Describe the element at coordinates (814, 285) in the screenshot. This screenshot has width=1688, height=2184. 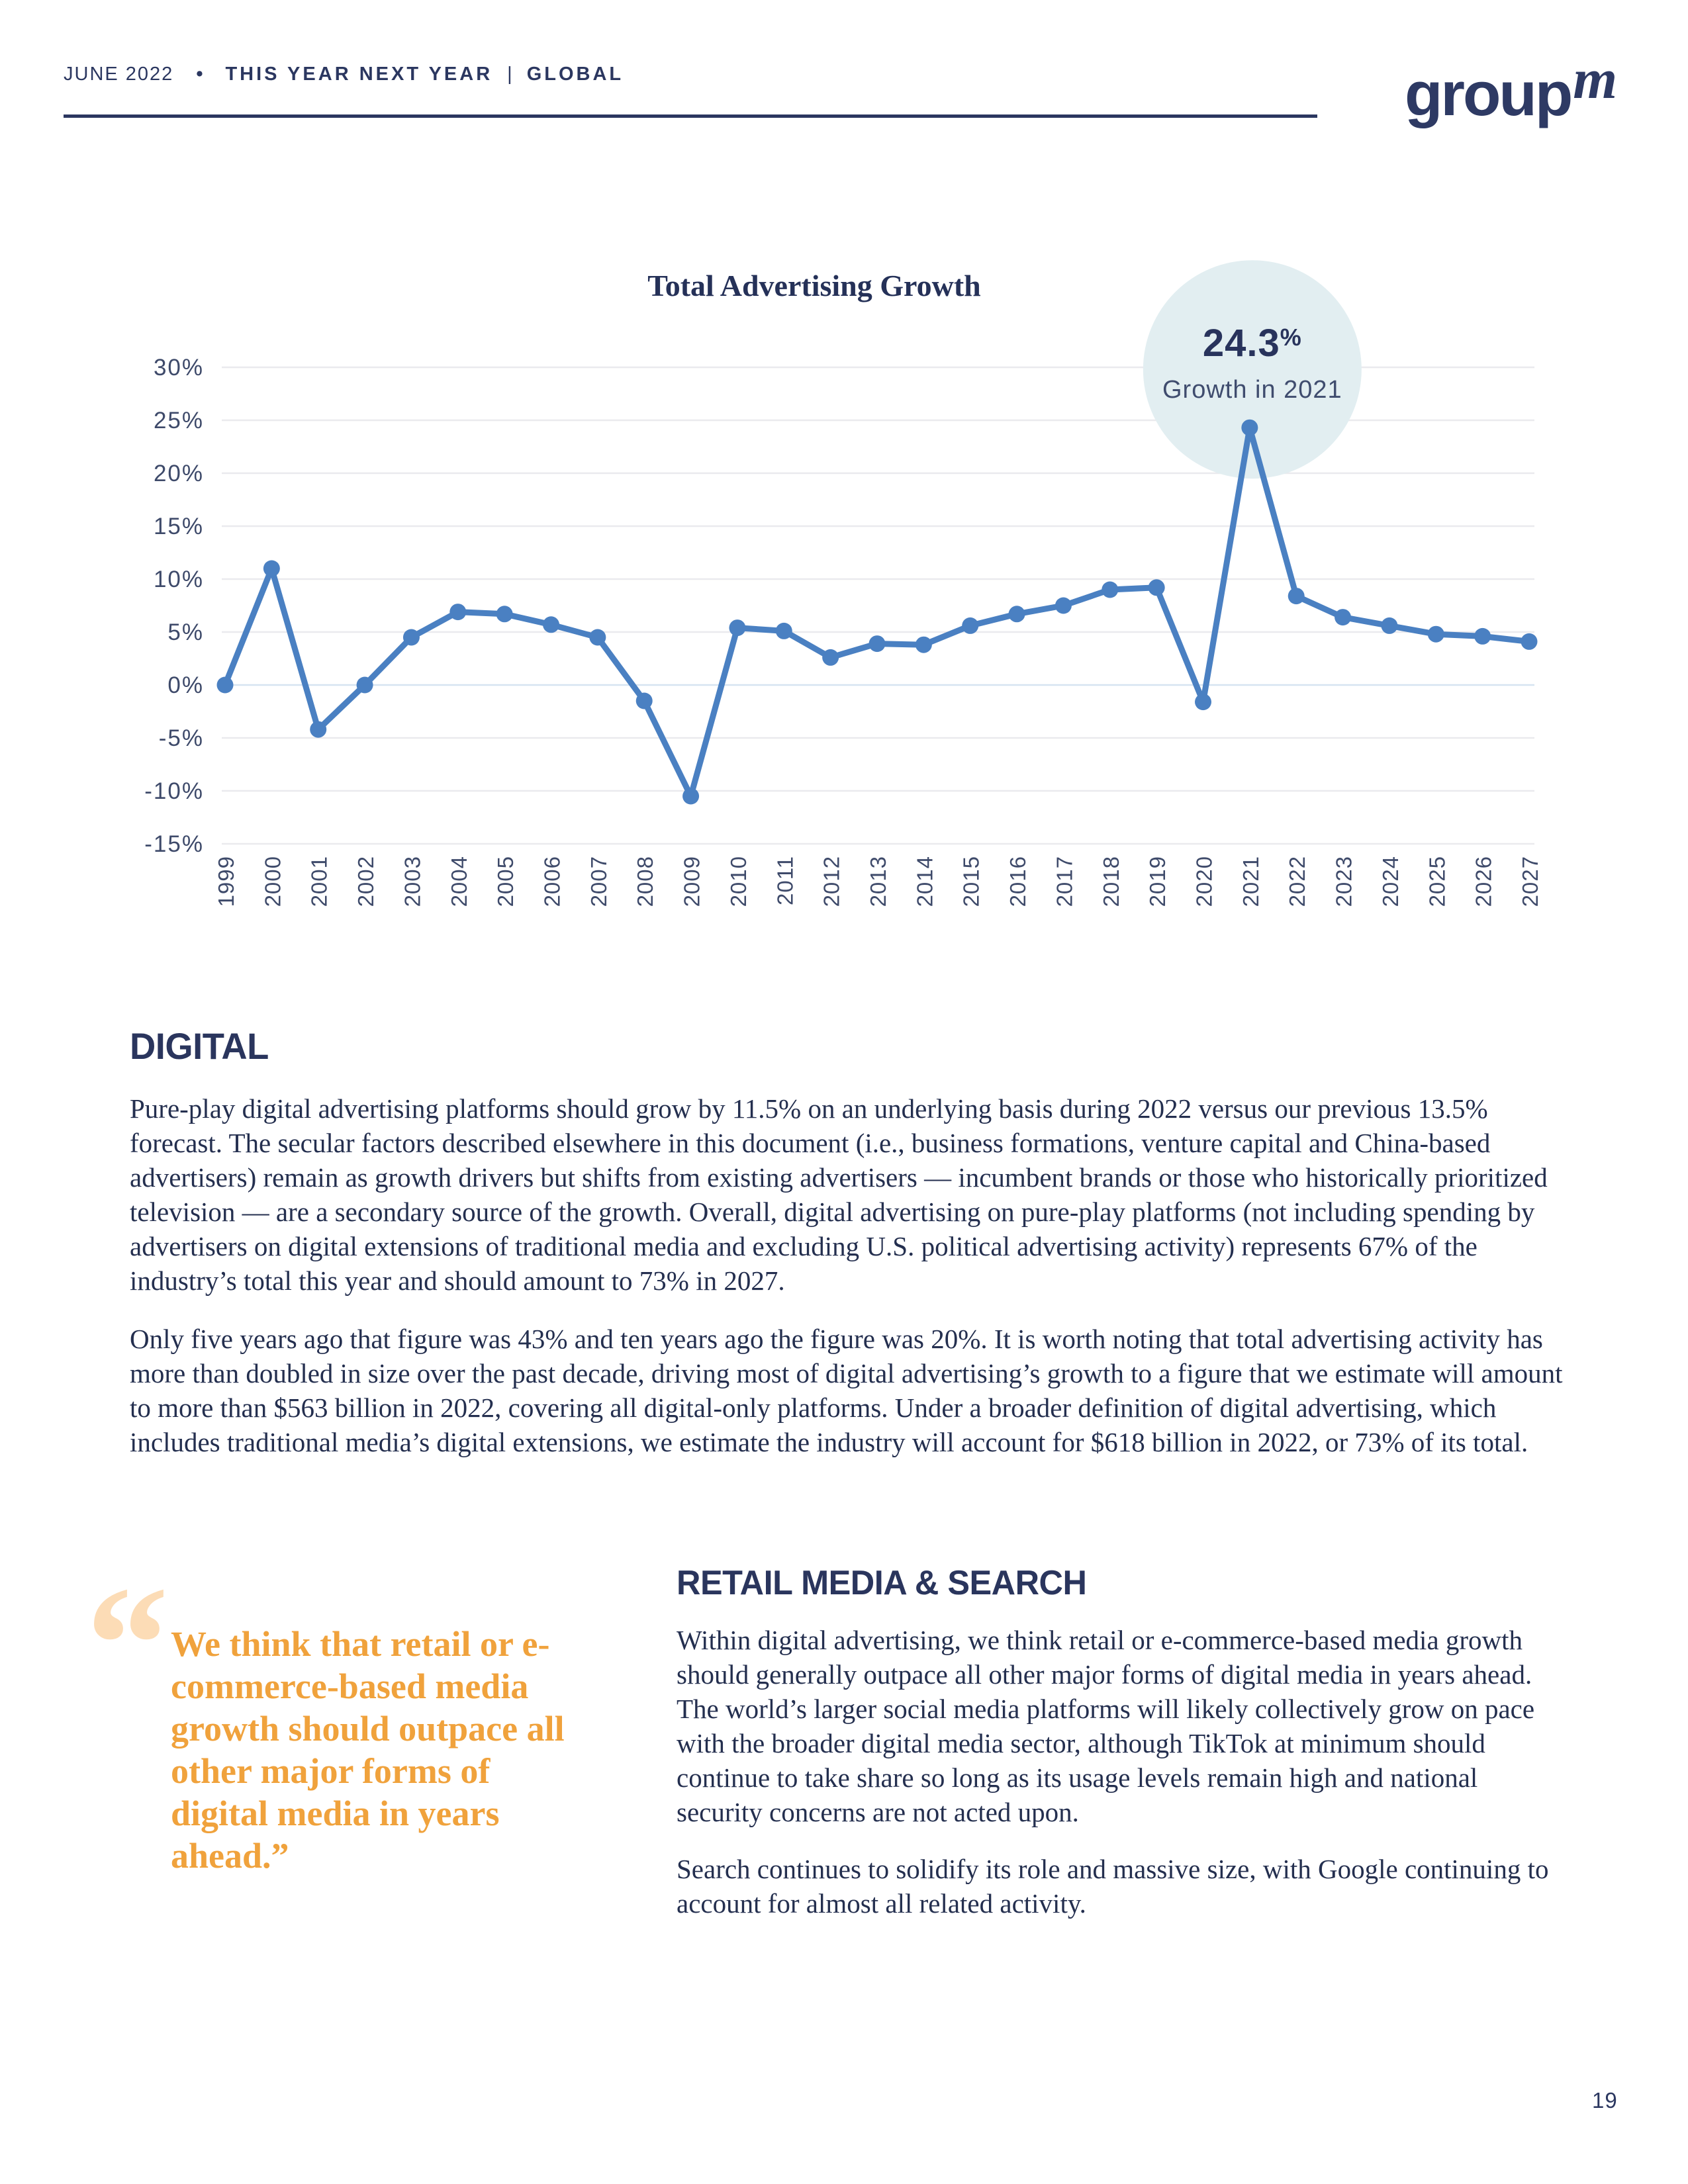
I see `chart-title: Total Advertising Growth` at that location.